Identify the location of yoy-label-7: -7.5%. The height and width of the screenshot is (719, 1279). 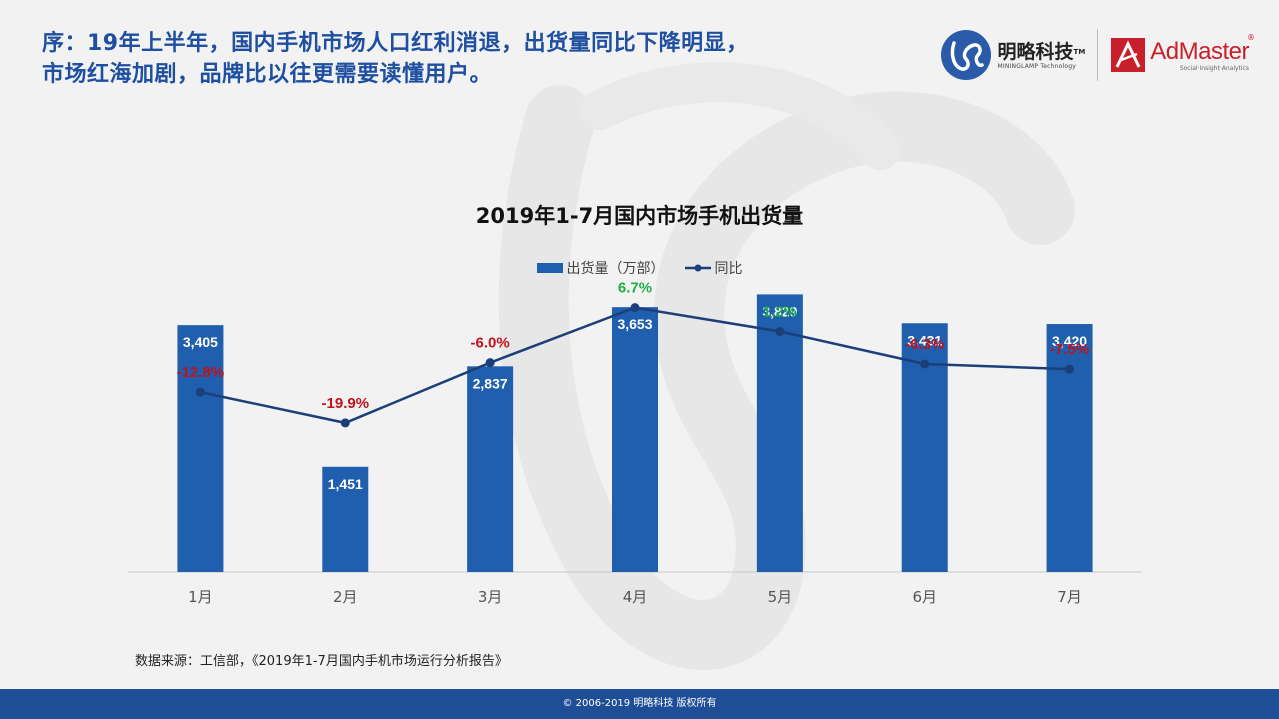
(1069, 349).